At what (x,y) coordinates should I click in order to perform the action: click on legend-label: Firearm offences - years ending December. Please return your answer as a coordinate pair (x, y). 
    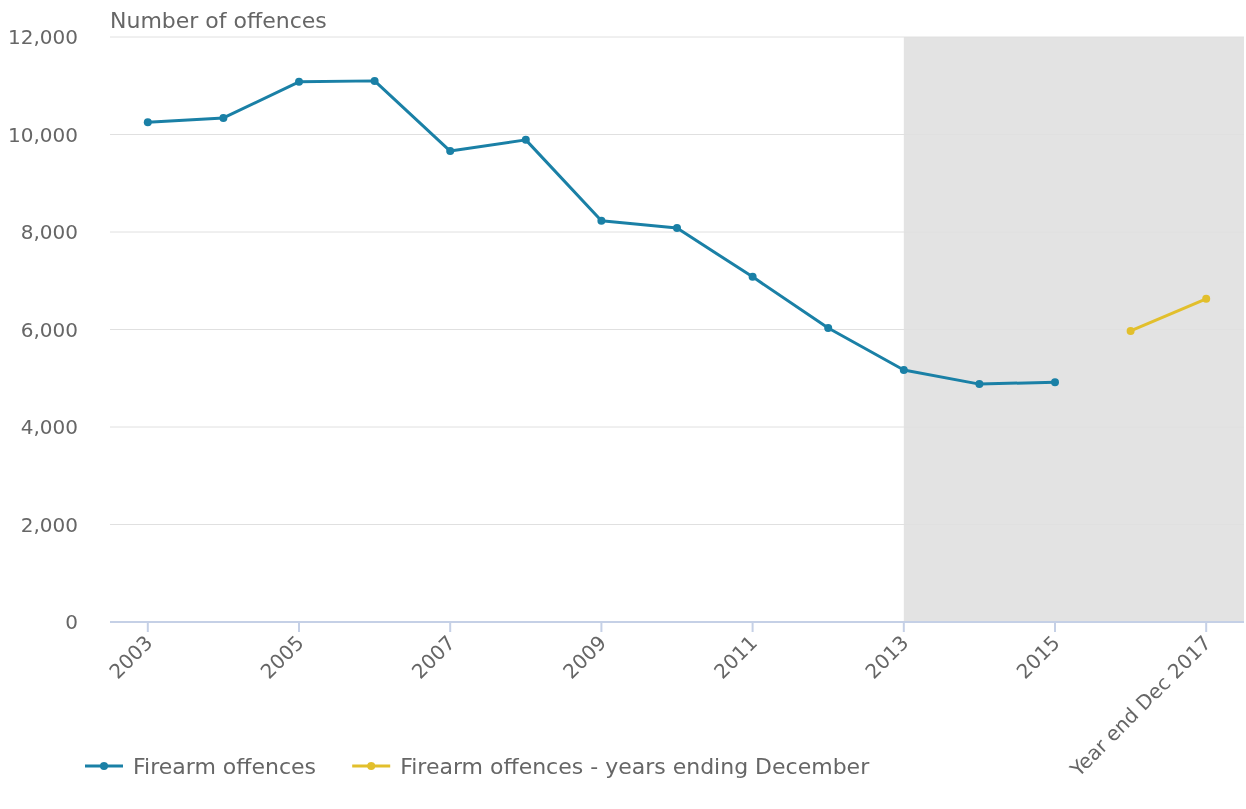
    Looking at the image, I should click on (635, 766).